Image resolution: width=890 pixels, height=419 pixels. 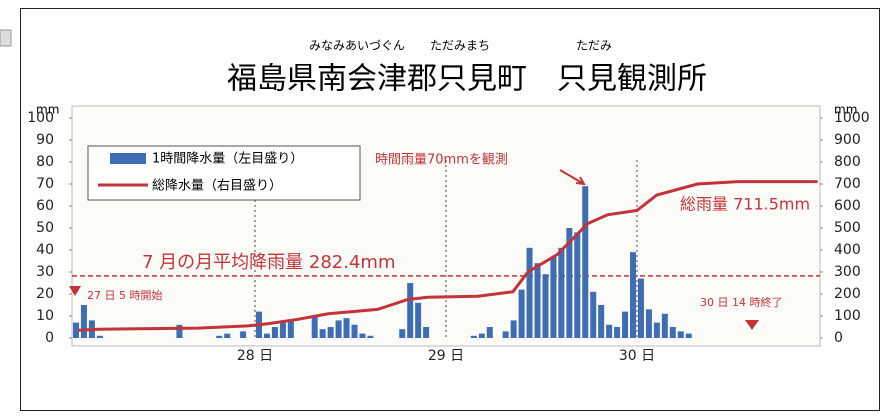 I want to click on y2-tick-label: 900, so click(x=847, y=140).